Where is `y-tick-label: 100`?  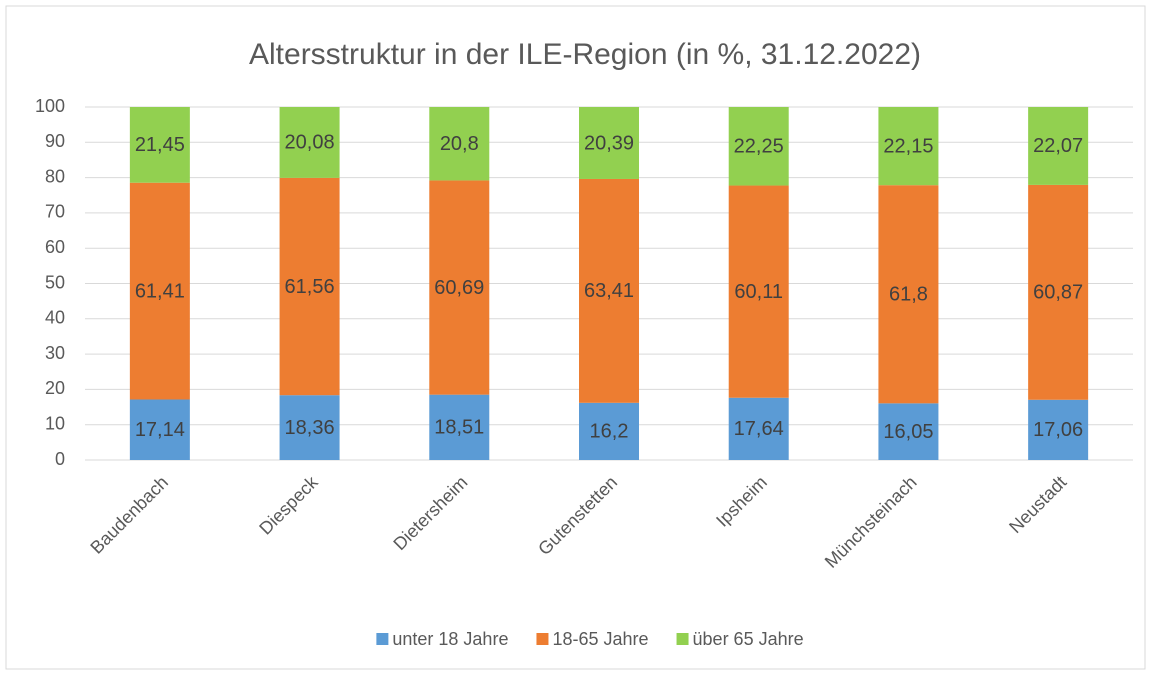
y-tick-label: 100 is located at coordinates (50, 106).